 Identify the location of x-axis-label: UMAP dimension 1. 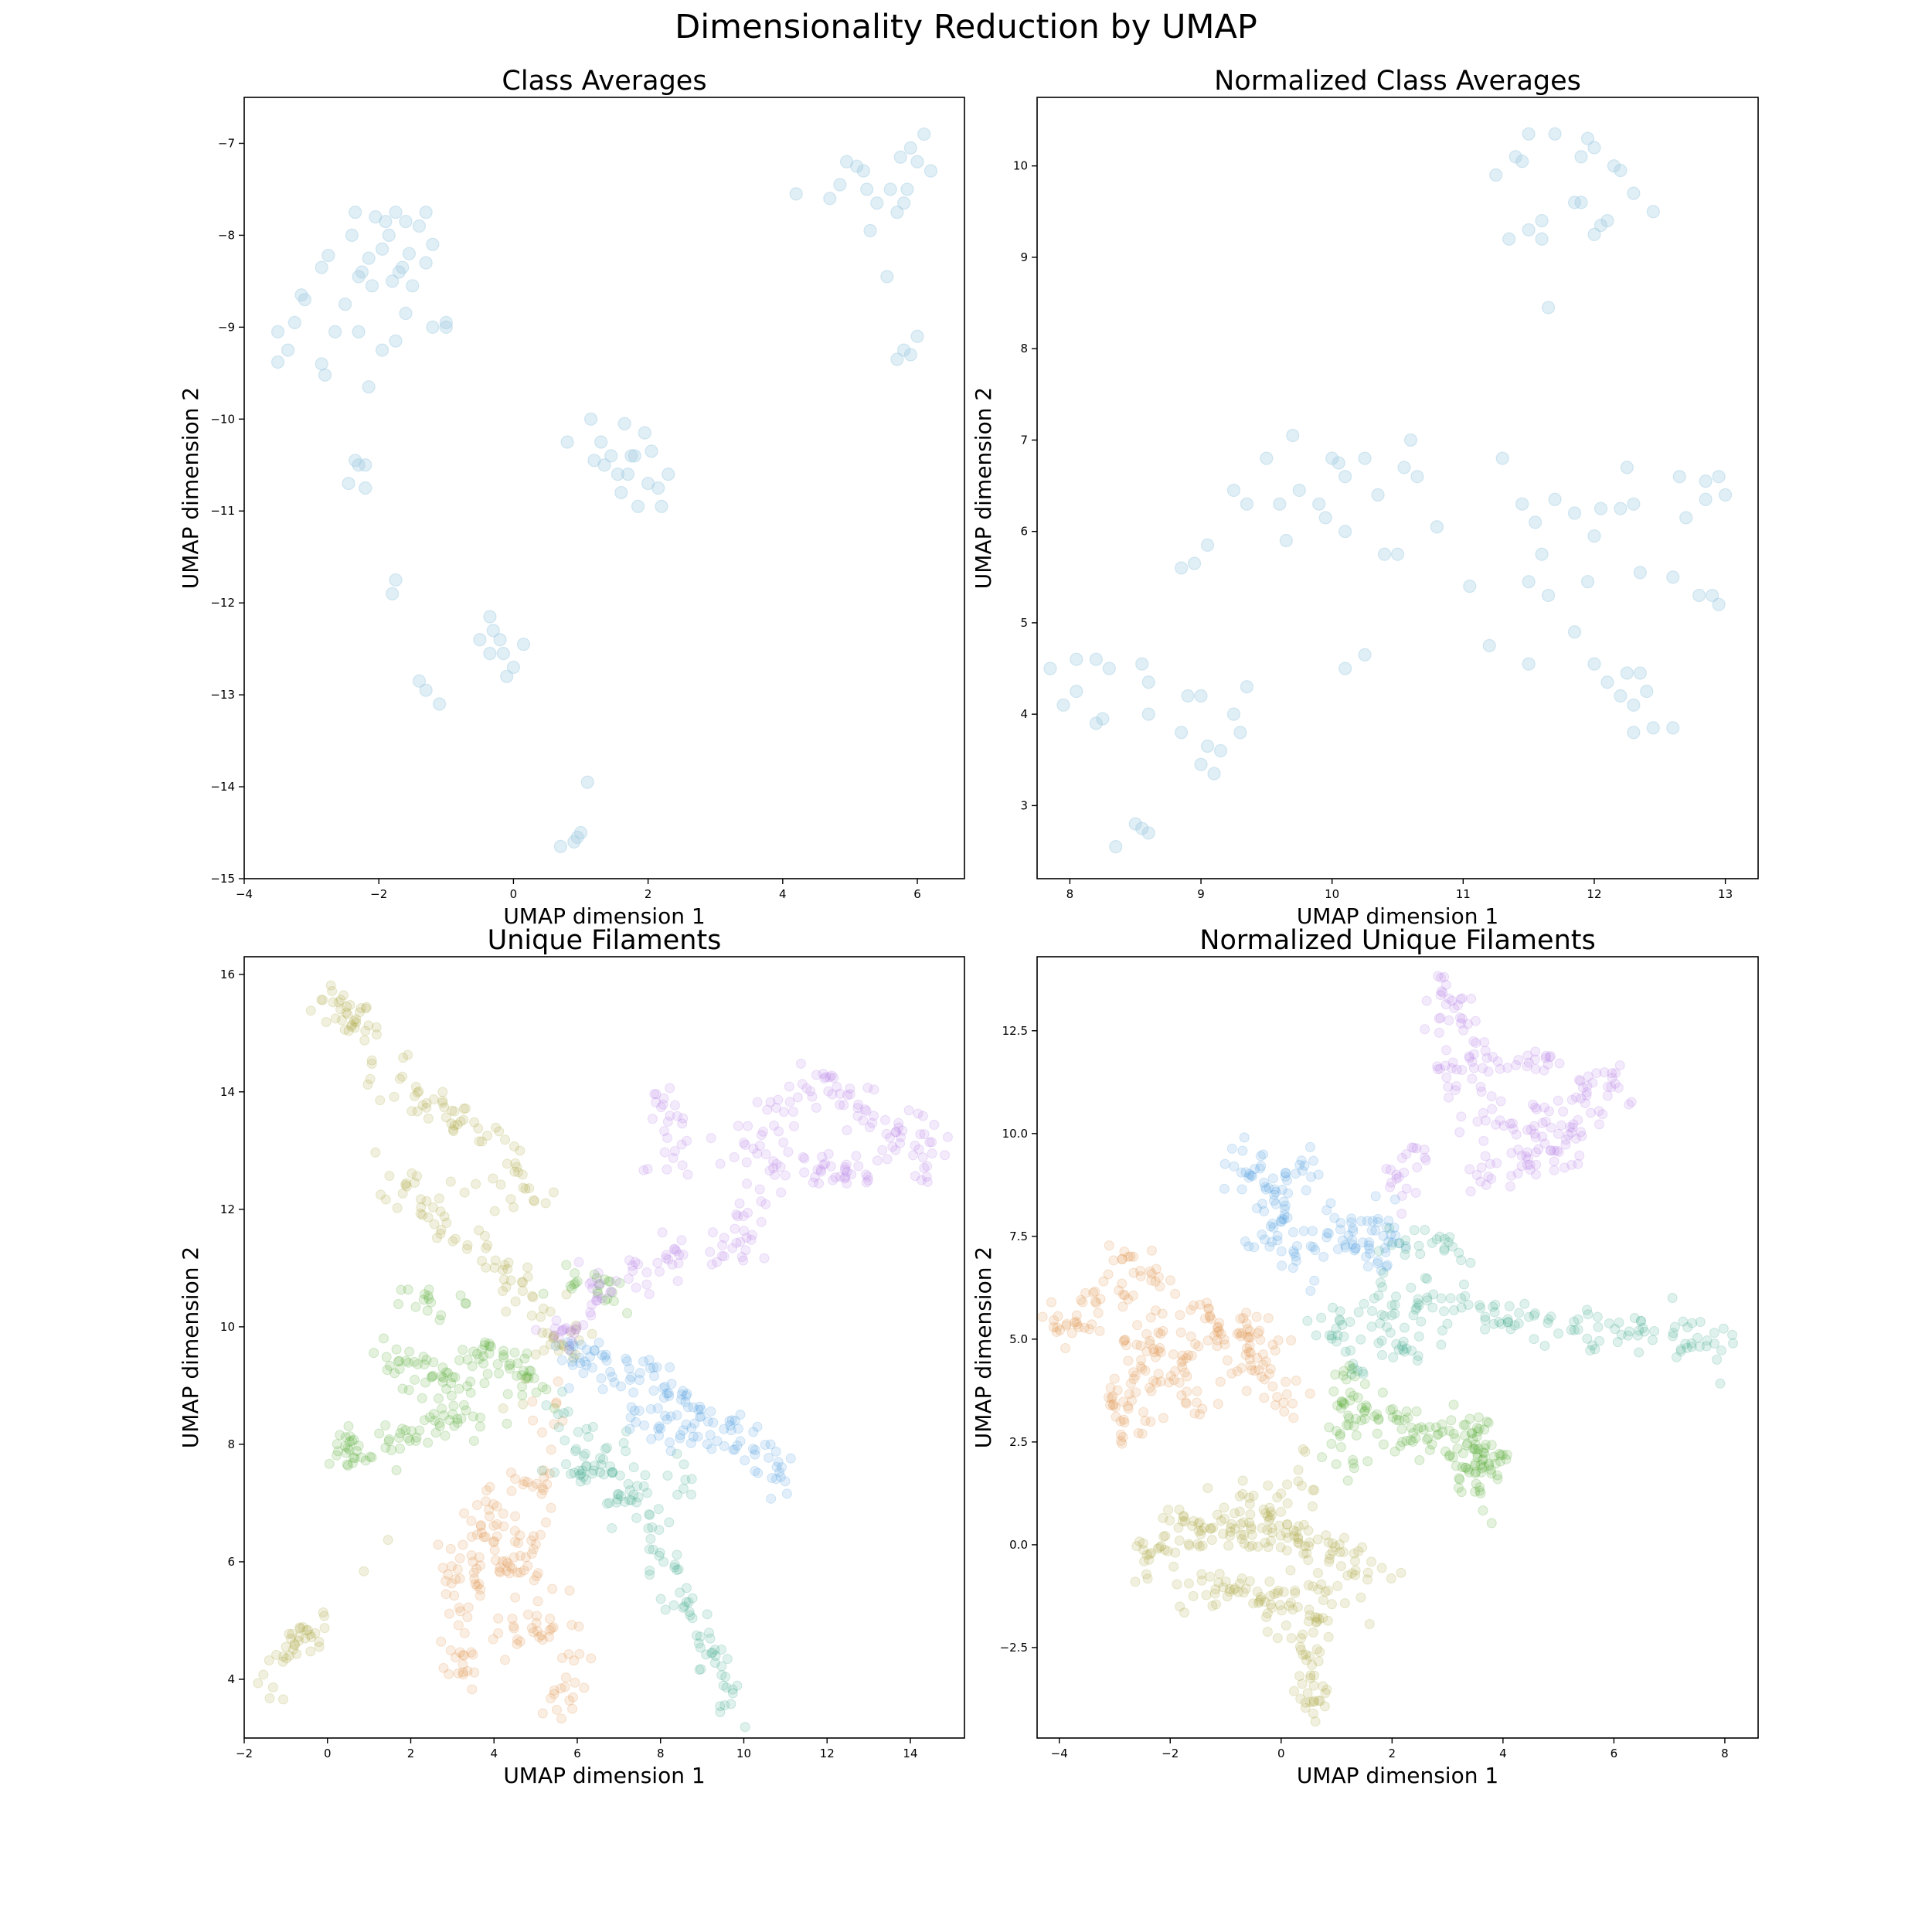
(1397, 916).